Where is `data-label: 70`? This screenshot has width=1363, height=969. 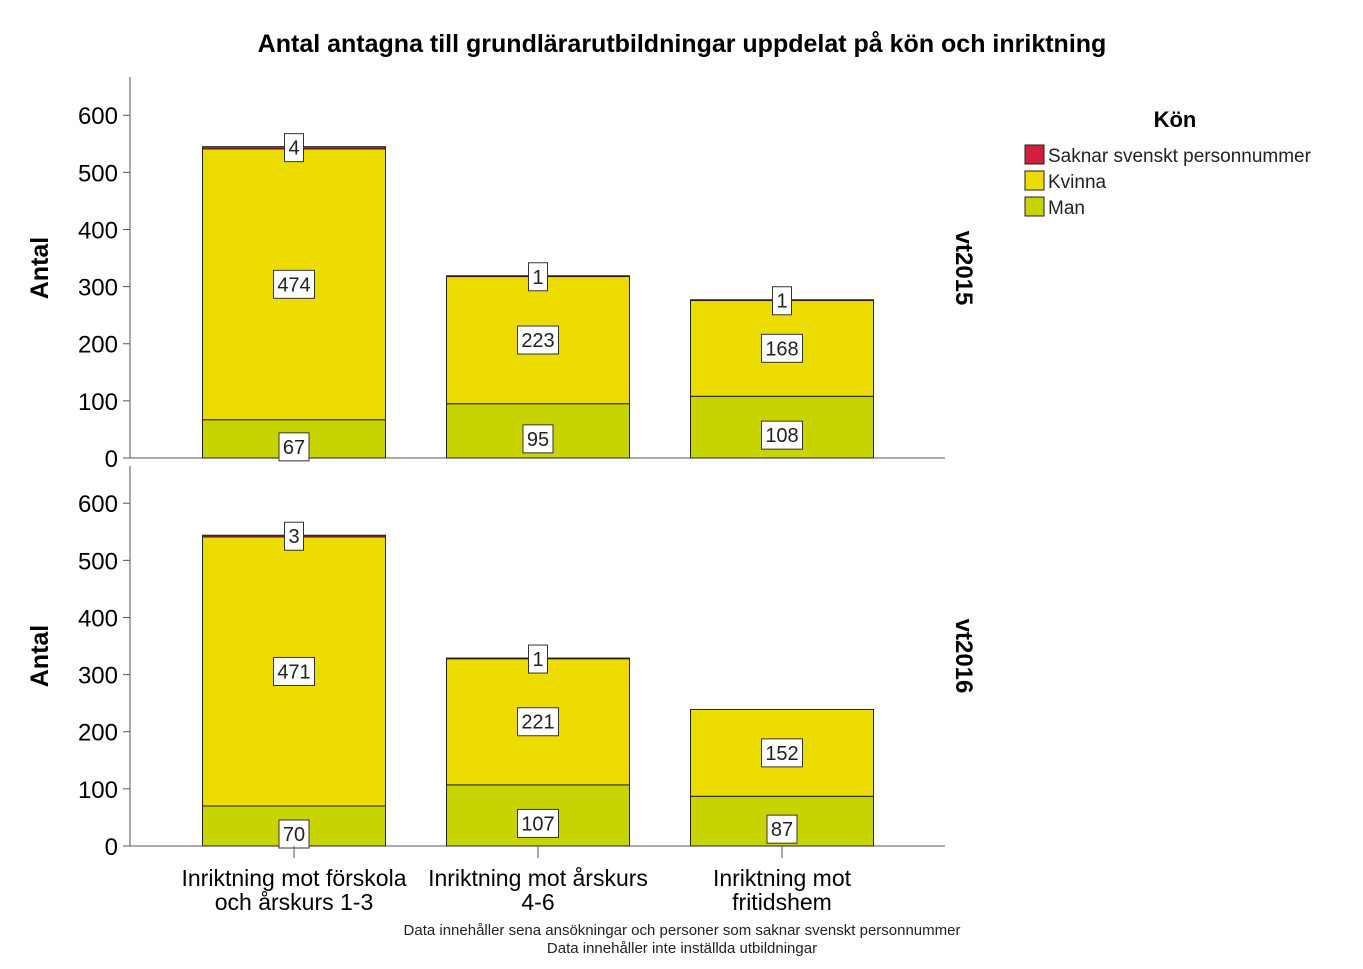
data-label: 70 is located at coordinates (294, 835).